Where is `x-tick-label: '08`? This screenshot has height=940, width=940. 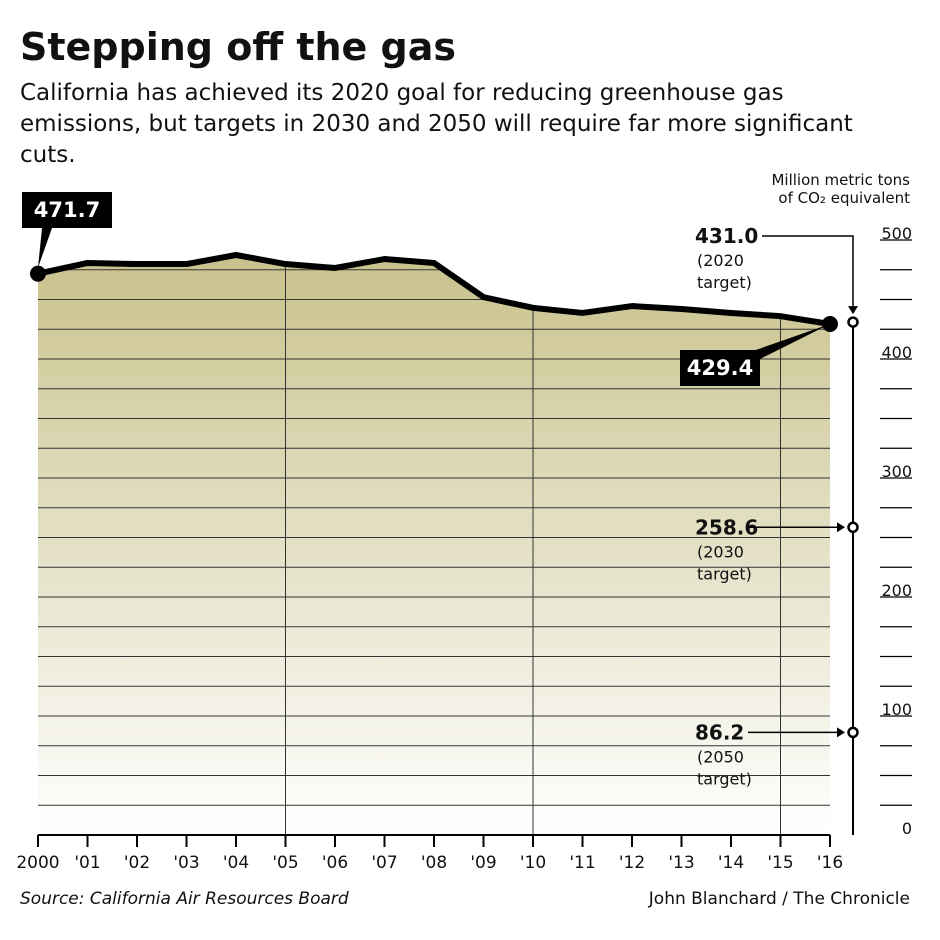
x-tick-label: '08 is located at coordinates (434, 863).